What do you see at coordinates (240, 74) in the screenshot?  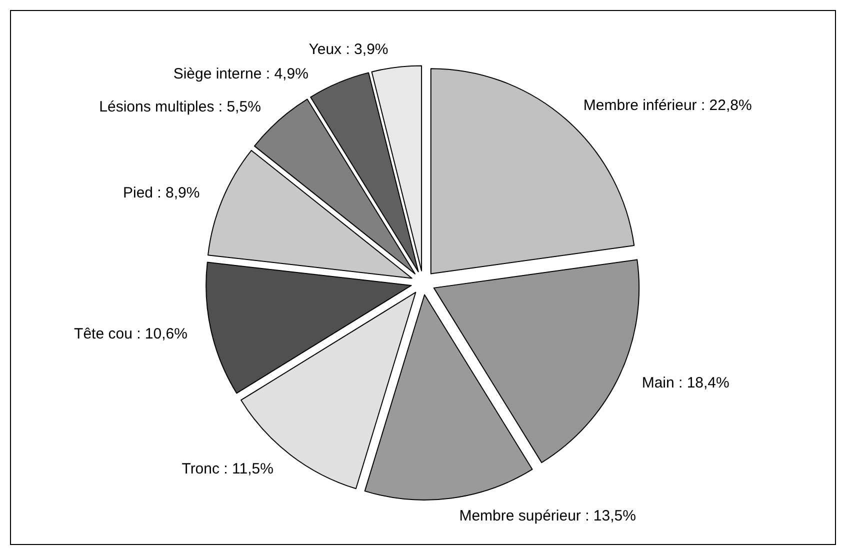 I see `slice-label: Siège interne : 4,9%` at bounding box center [240, 74].